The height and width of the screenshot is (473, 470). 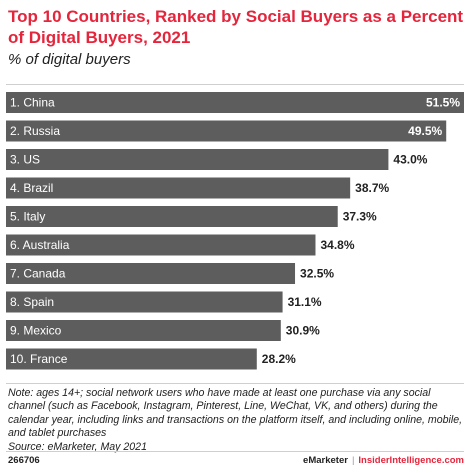 I want to click on category-label-8: 8. Spain, so click(x=32, y=302).